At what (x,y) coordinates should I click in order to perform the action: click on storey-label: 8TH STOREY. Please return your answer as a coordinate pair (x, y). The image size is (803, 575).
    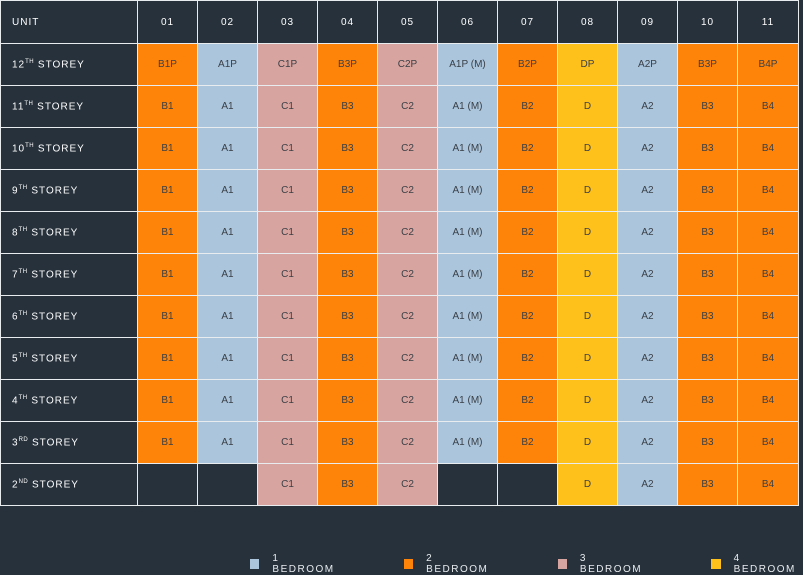
    Looking at the image, I should click on (69, 232).